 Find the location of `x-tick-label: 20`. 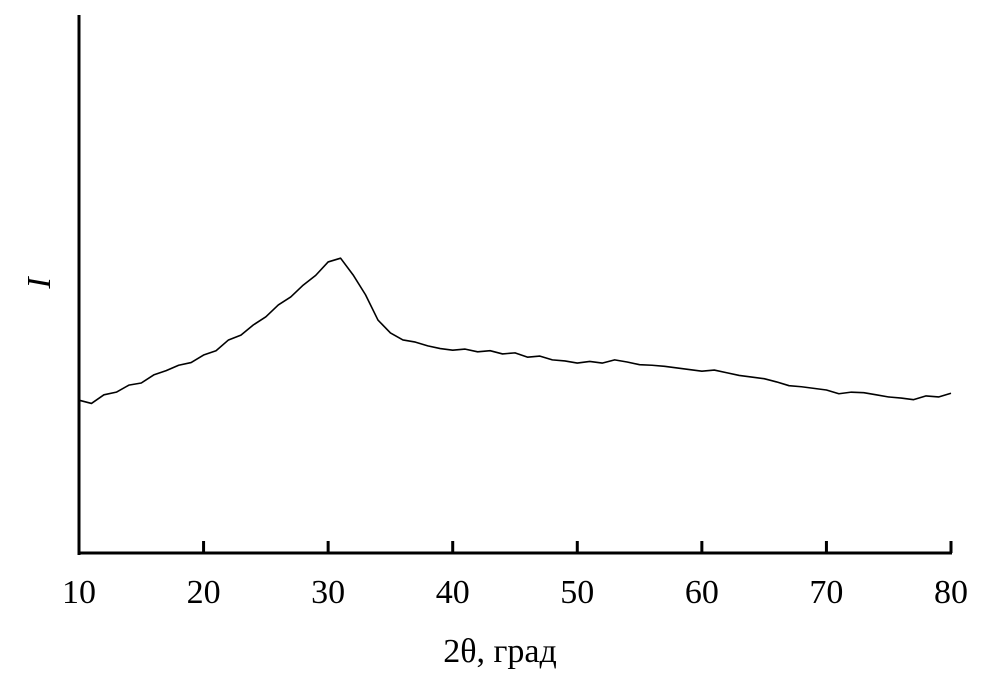

x-tick-label: 20 is located at coordinates (204, 592).